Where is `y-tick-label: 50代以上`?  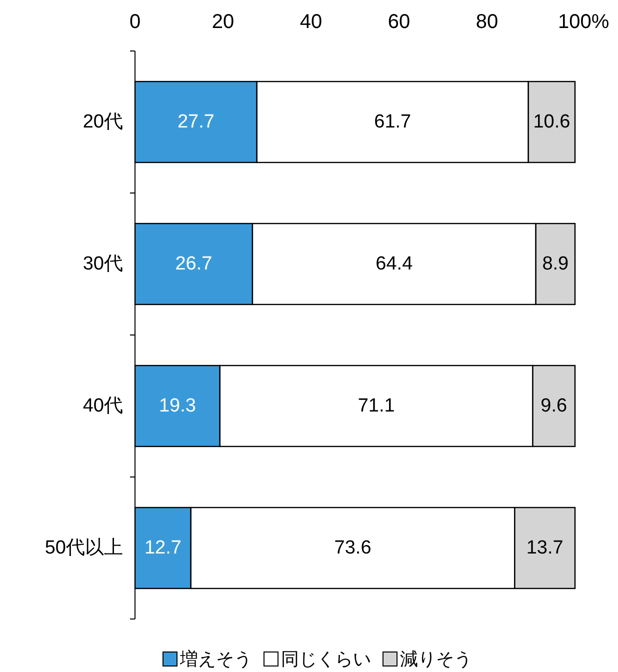 y-tick-label: 50代以上 is located at coordinates (83, 548).